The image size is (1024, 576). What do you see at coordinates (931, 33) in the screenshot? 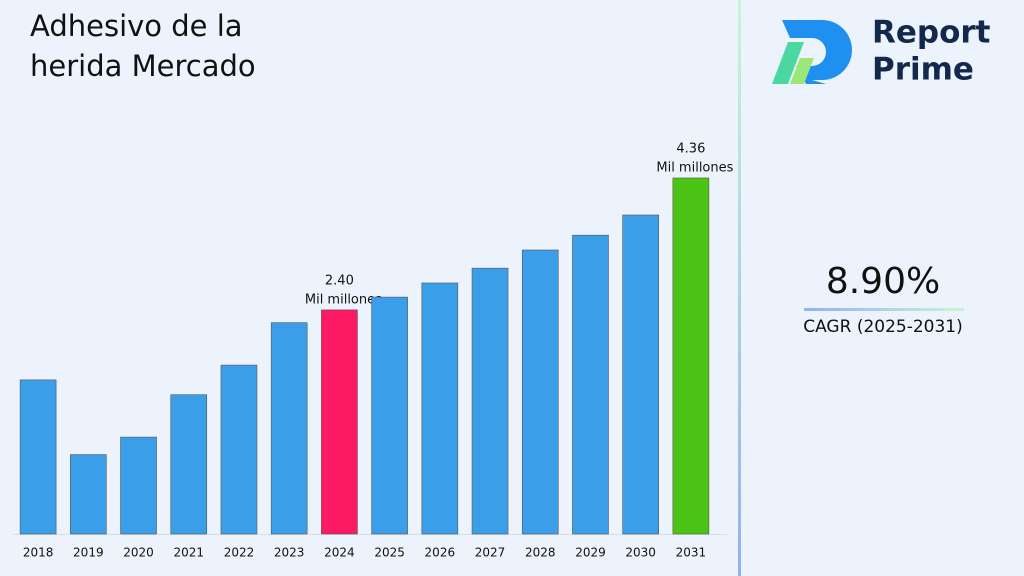
I see `logo-text: Report` at bounding box center [931, 33].